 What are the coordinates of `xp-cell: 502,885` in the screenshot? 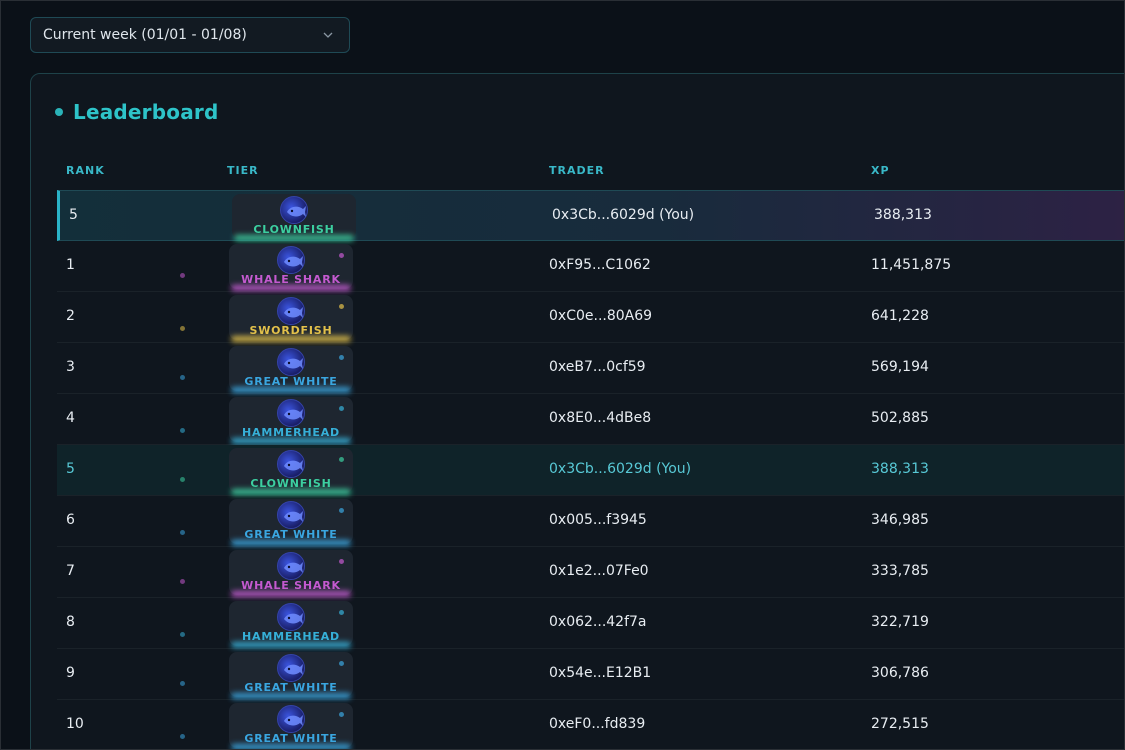 It's located at (900, 418).